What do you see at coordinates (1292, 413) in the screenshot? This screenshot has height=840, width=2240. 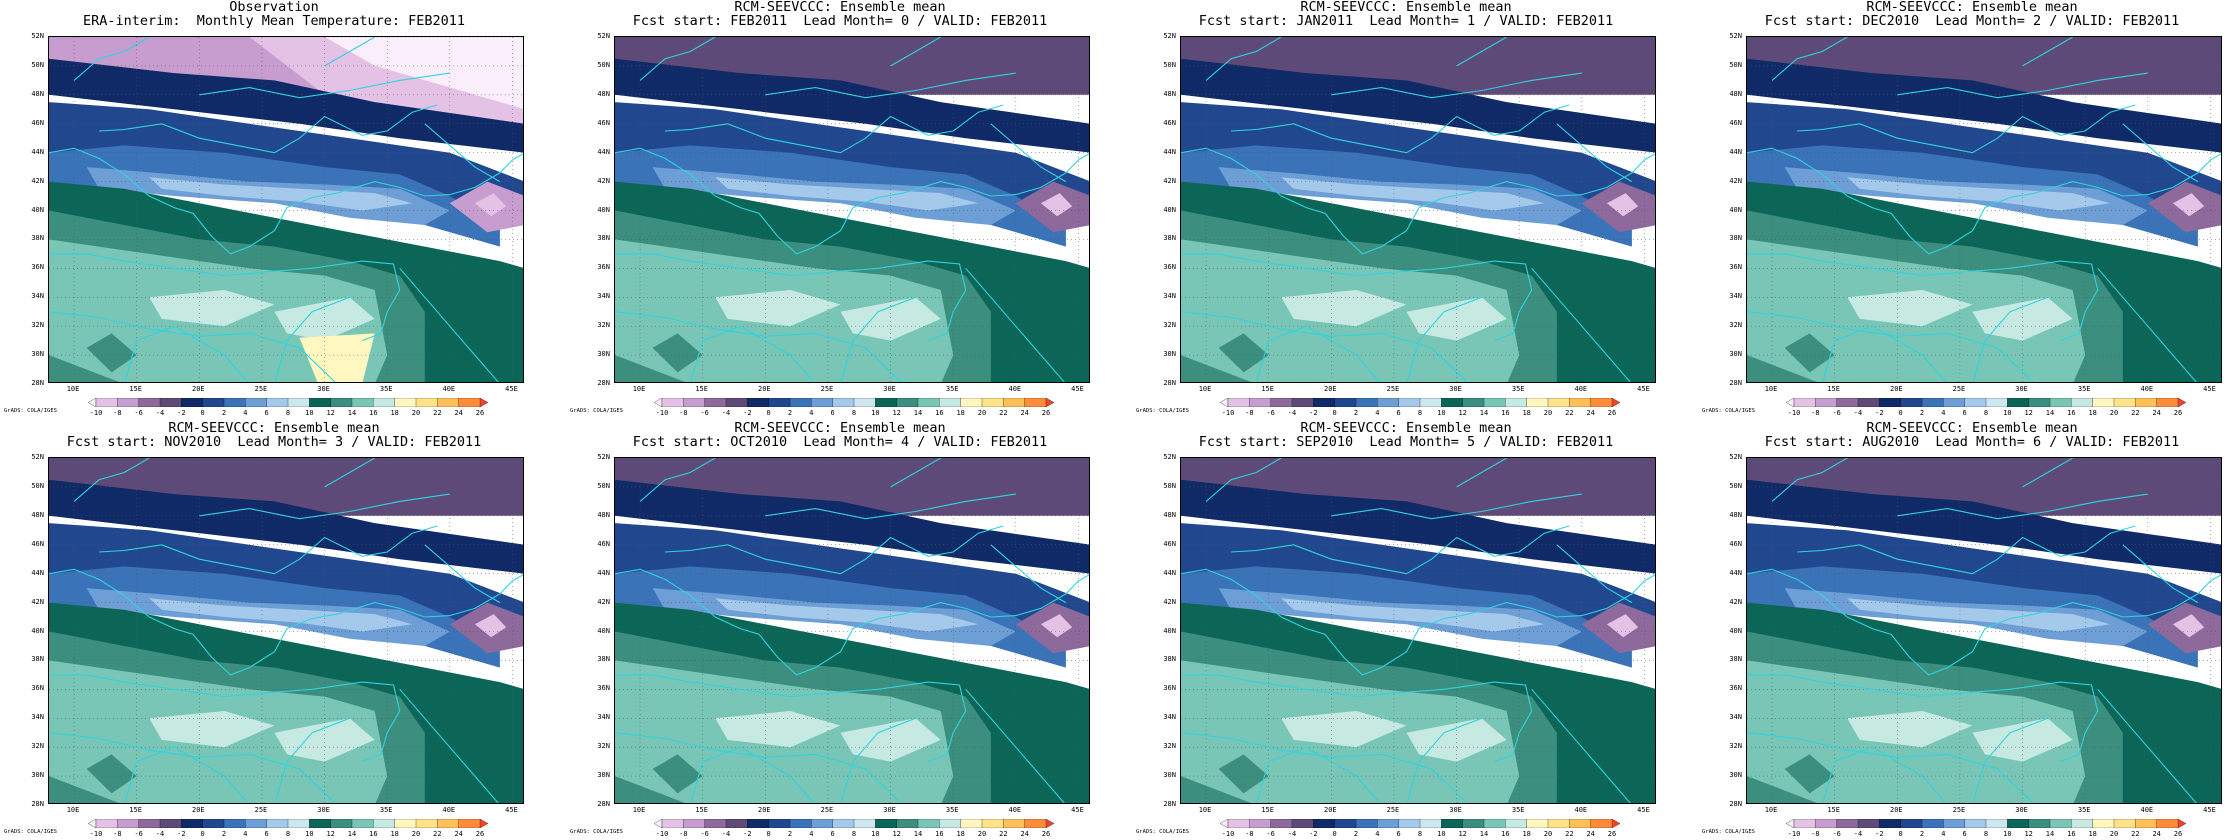 I see `colorbar-label: -4` at bounding box center [1292, 413].